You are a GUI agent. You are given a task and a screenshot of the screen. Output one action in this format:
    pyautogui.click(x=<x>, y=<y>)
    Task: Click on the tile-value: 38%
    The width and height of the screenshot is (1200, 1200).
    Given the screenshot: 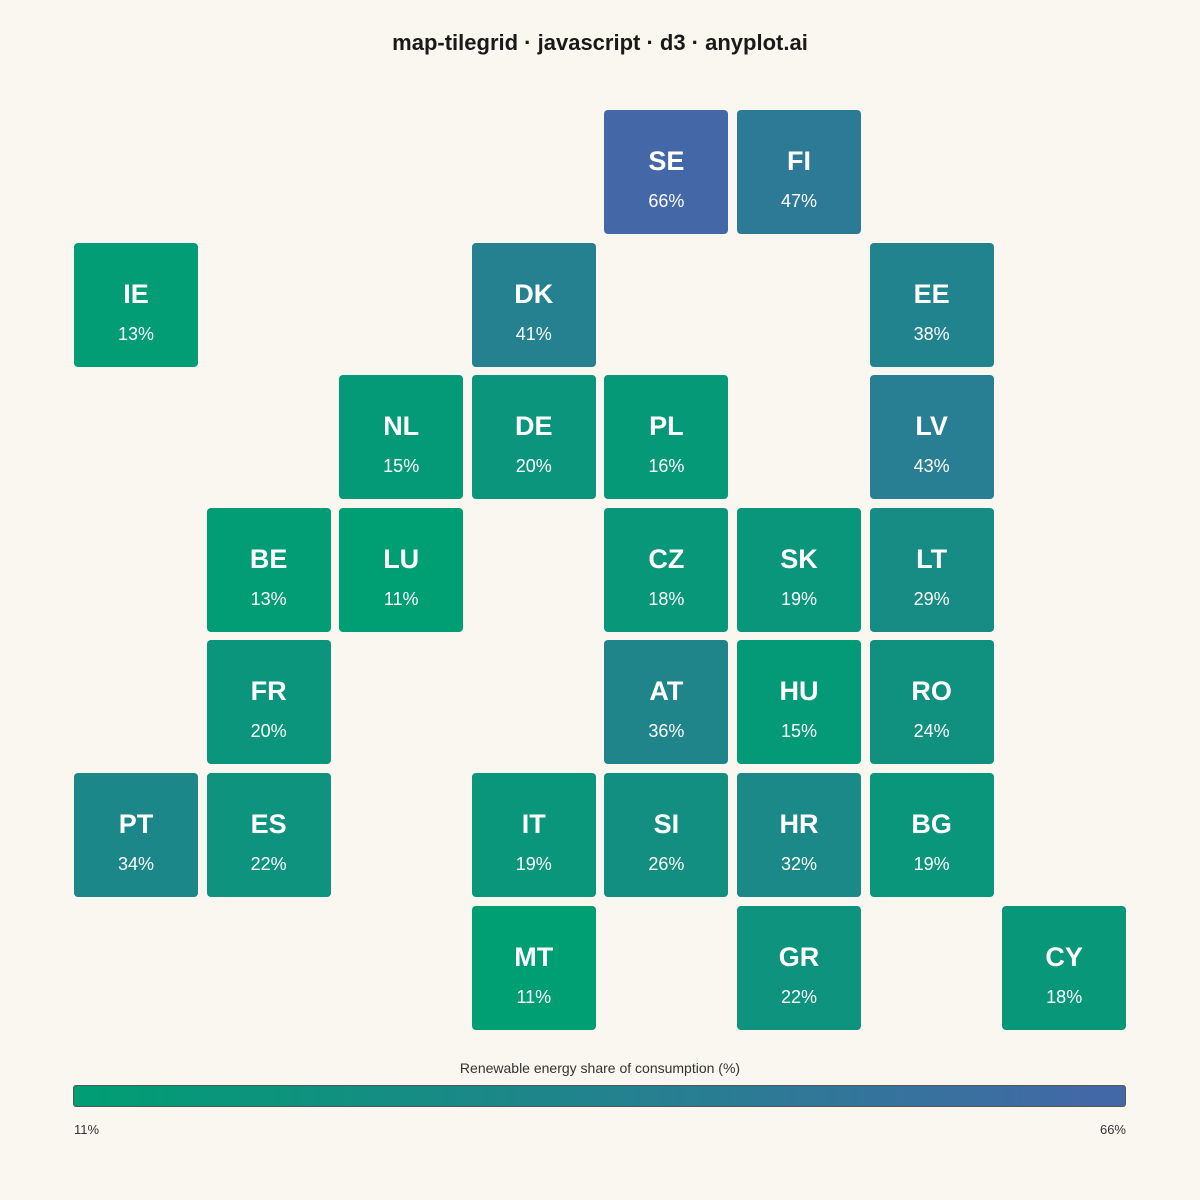 What is the action you would take?
    pyautogui.click(x=931, y=333)
    